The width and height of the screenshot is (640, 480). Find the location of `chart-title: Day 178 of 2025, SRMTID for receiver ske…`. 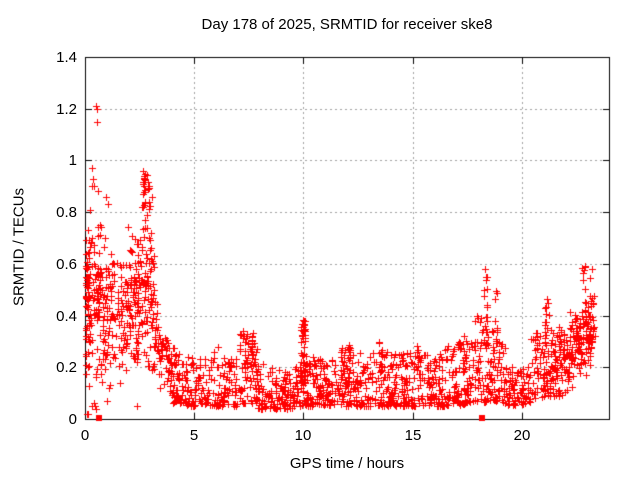

chart-title: Day 178 of 2025, SRMTID for receiver ske… is located at coordinates (347, 24).